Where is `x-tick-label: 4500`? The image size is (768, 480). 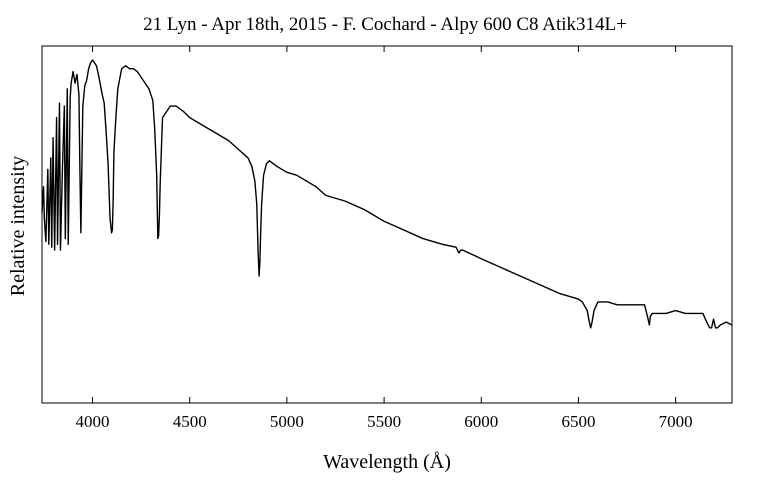 x-tick-label: 4500 is located at coordinates (190, 421).